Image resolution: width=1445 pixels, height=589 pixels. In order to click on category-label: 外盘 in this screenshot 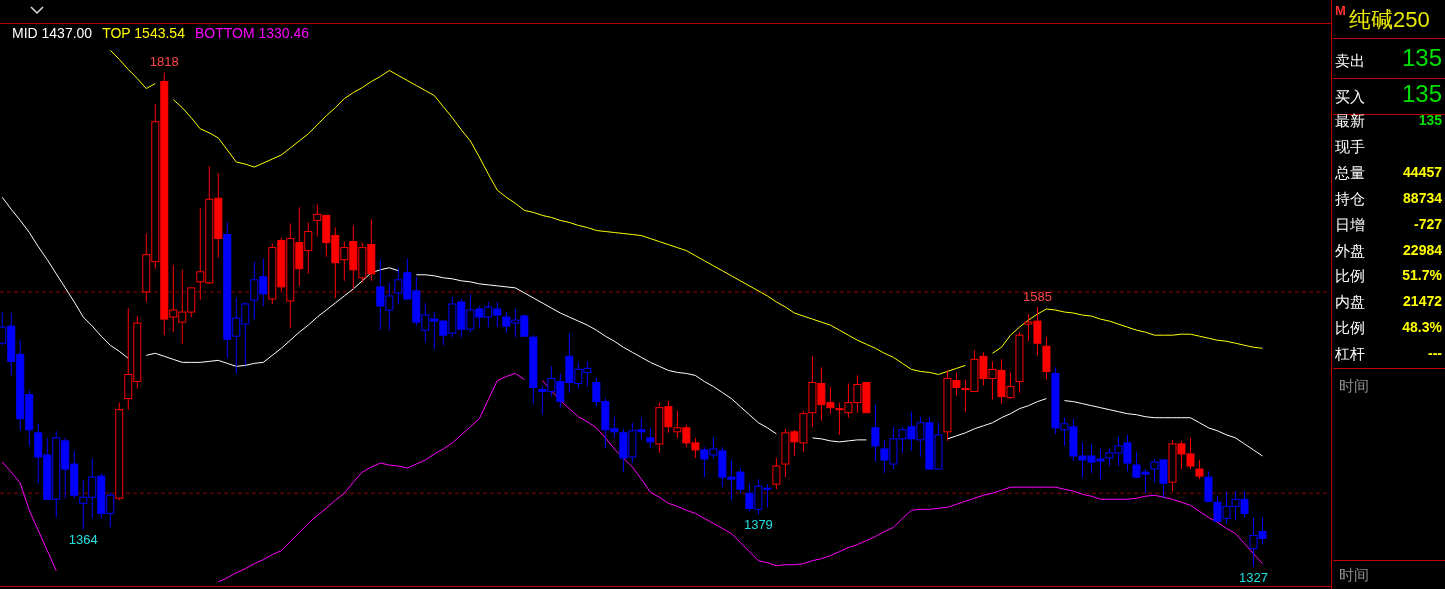, I will do `click(1350, 251)`.